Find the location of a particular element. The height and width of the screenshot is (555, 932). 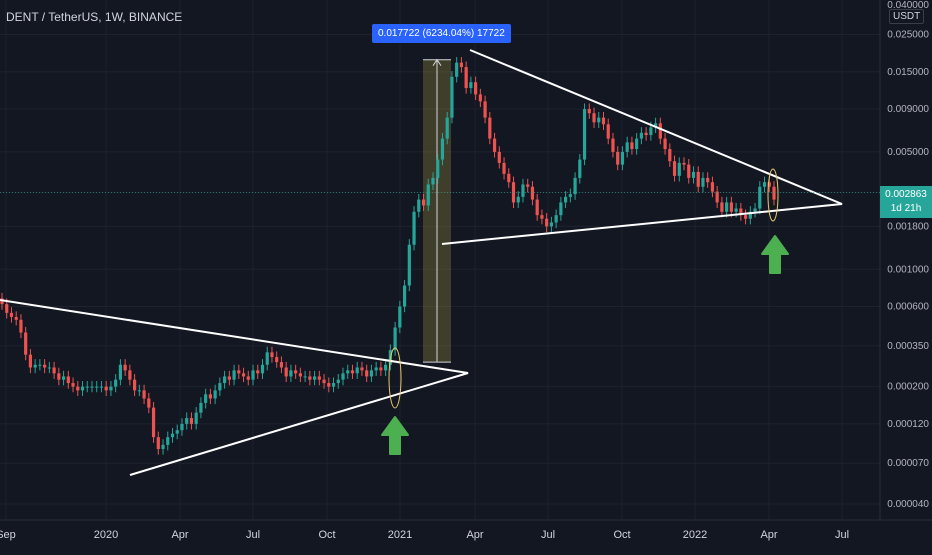

price-tick-label: 0.000070 is located at coordinates (908, 463).